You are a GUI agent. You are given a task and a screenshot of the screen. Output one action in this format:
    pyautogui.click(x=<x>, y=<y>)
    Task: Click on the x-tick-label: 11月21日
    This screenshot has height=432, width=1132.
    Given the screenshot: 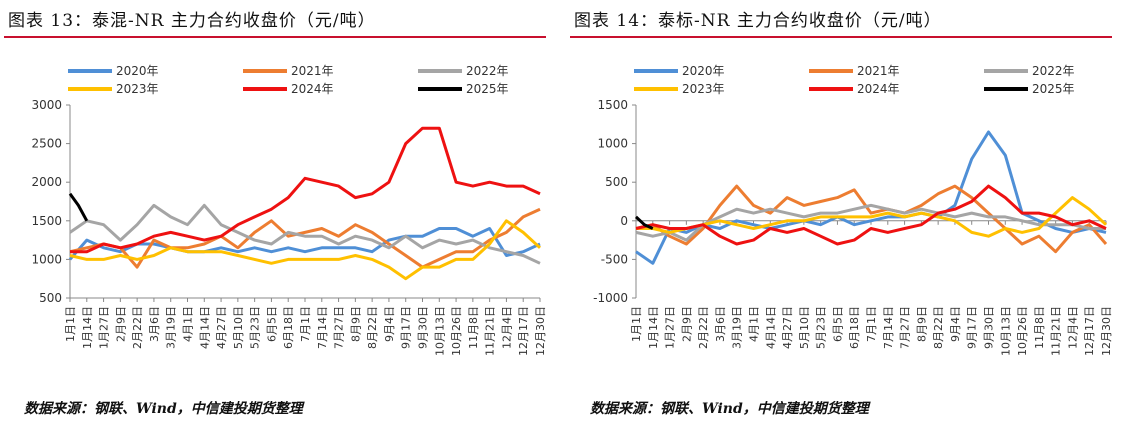 What is the action you would take?
    pyautogui.click(x=1056, y=331)
    